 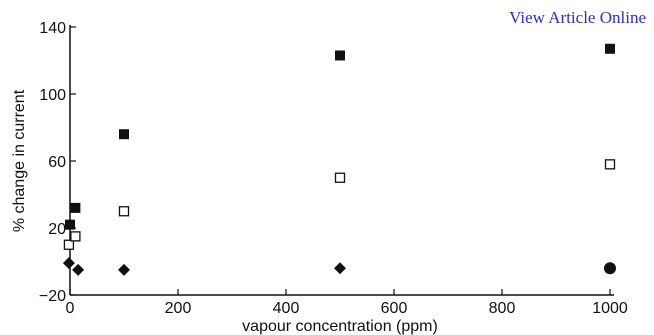 What do you see at coordinates (178, 308) in the screenshot?
I see `x-tick-label: 200` at bounding box center [178, 308].